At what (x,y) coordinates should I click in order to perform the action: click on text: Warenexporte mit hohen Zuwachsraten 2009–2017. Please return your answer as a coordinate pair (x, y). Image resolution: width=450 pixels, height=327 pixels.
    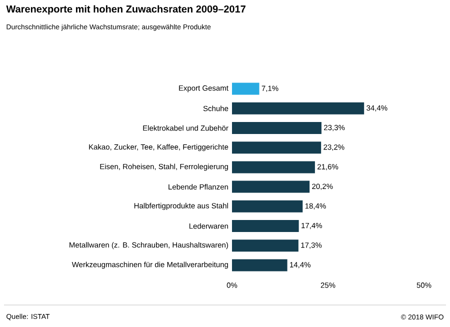
    Looking at the image, I should click on (126, 10).